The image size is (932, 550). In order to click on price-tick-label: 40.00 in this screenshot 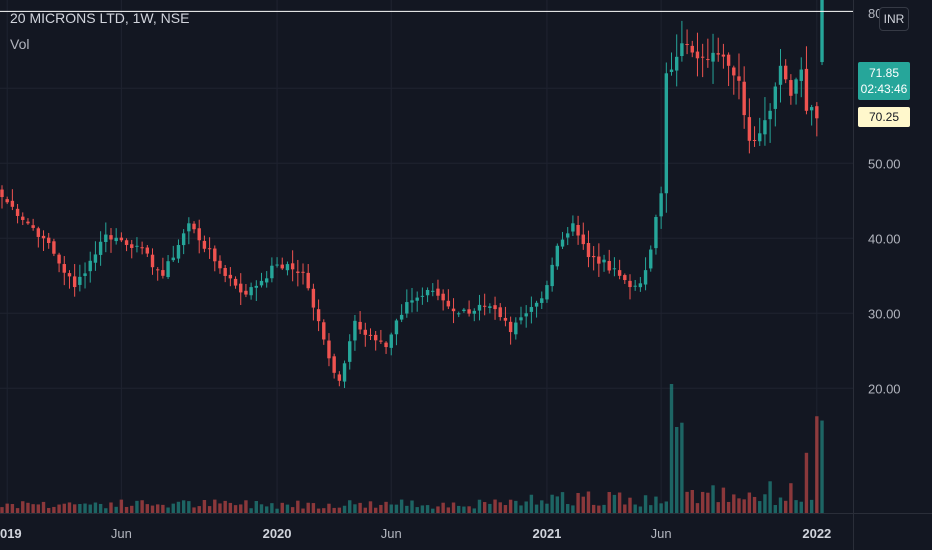, I will do `click(884, 238)`.